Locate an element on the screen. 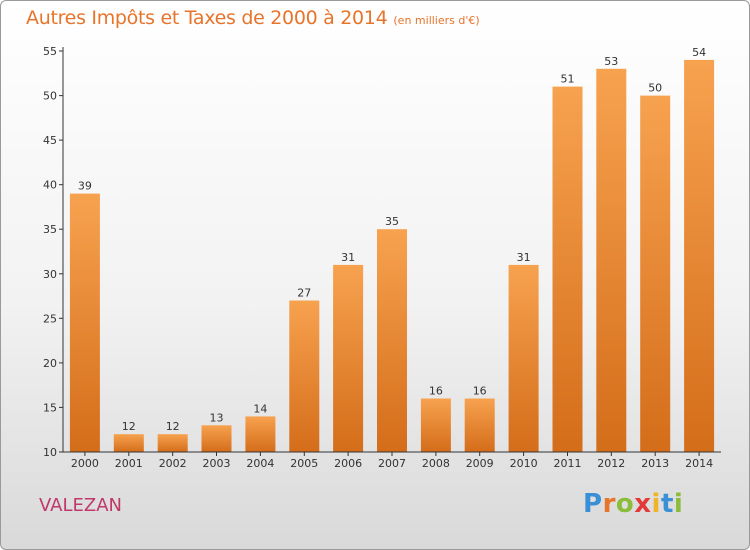 The height and width of the screenshot is (550, 750). value-label-2006: 31 is located at coordinates (348, 257).